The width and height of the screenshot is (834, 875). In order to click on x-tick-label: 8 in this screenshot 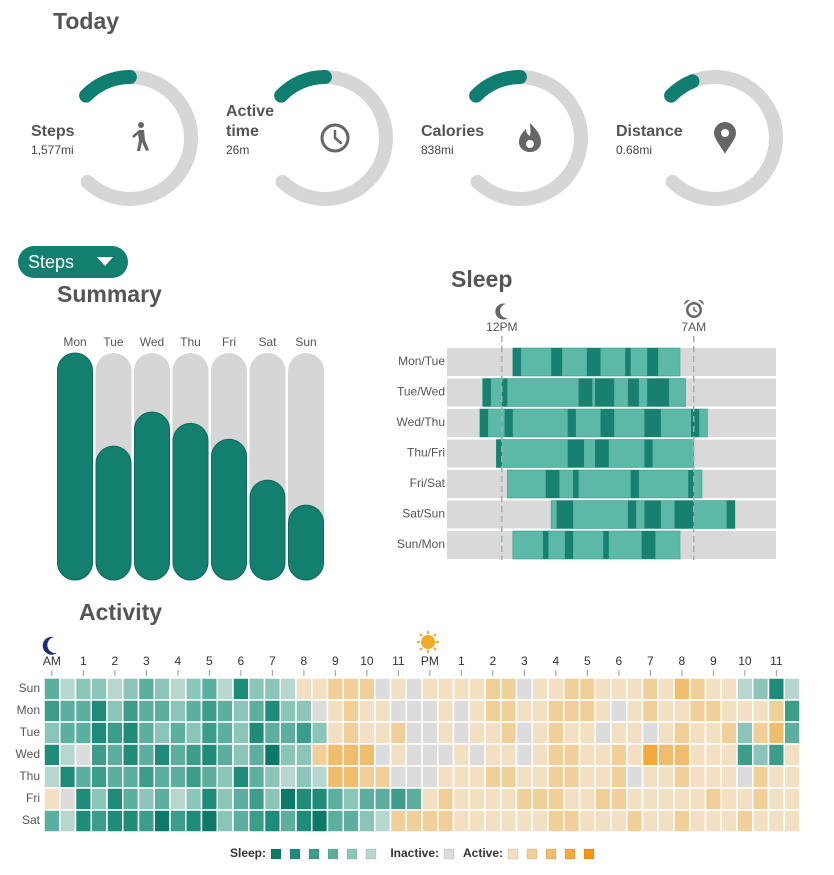, I will do `click(304, 661)`.